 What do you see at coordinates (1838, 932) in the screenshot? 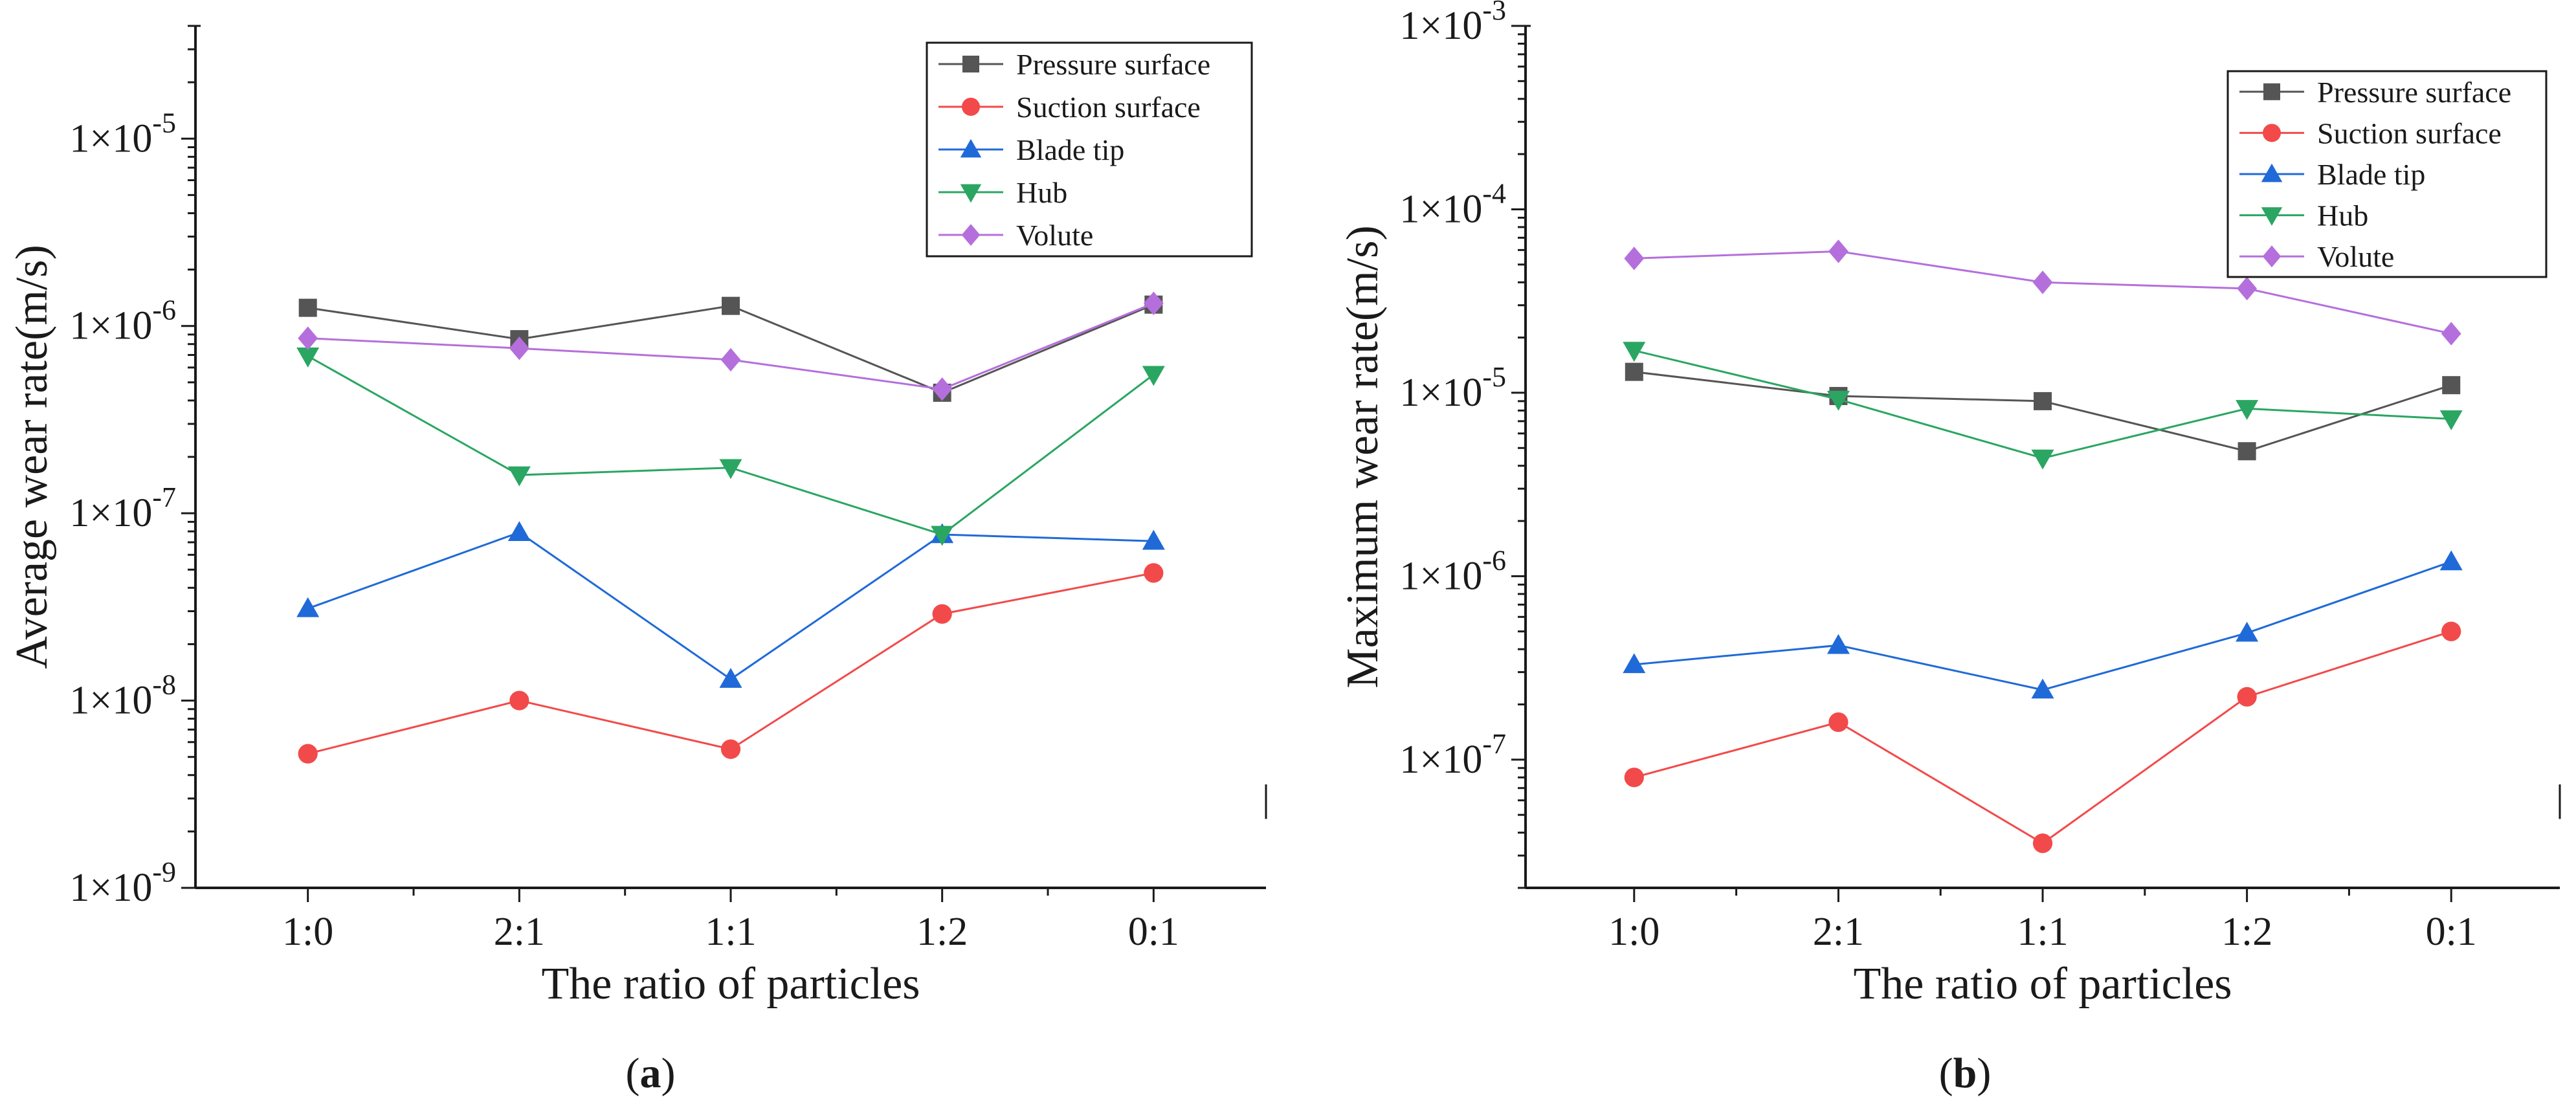
I see `x-tick-label: 2:1` at bounding box center [1838, 932].